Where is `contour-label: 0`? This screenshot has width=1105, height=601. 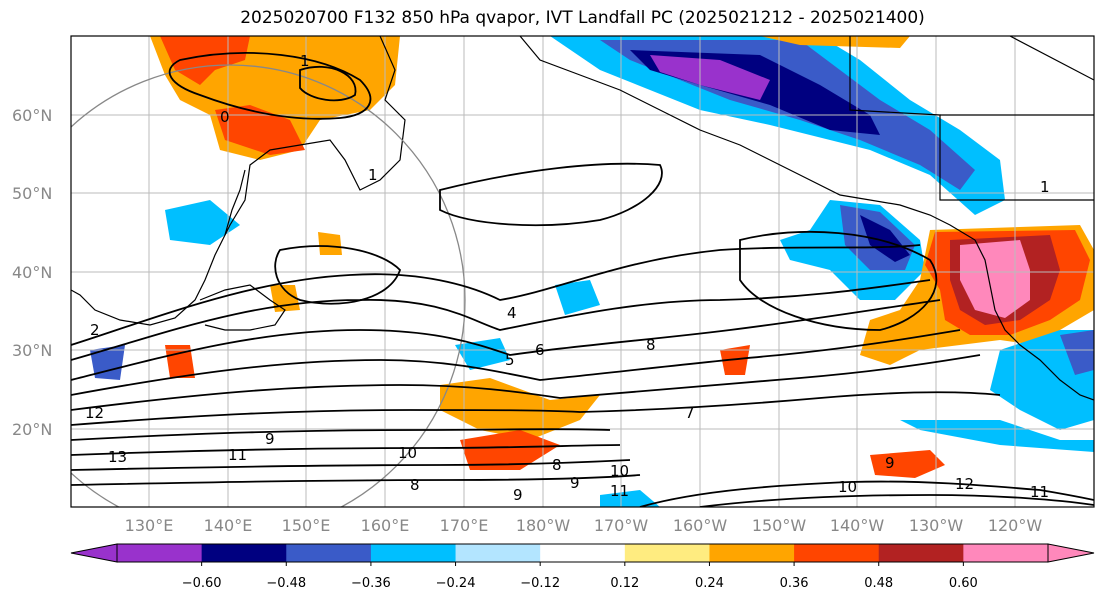 contour-label: 0 is located at coordinates (225, 117).